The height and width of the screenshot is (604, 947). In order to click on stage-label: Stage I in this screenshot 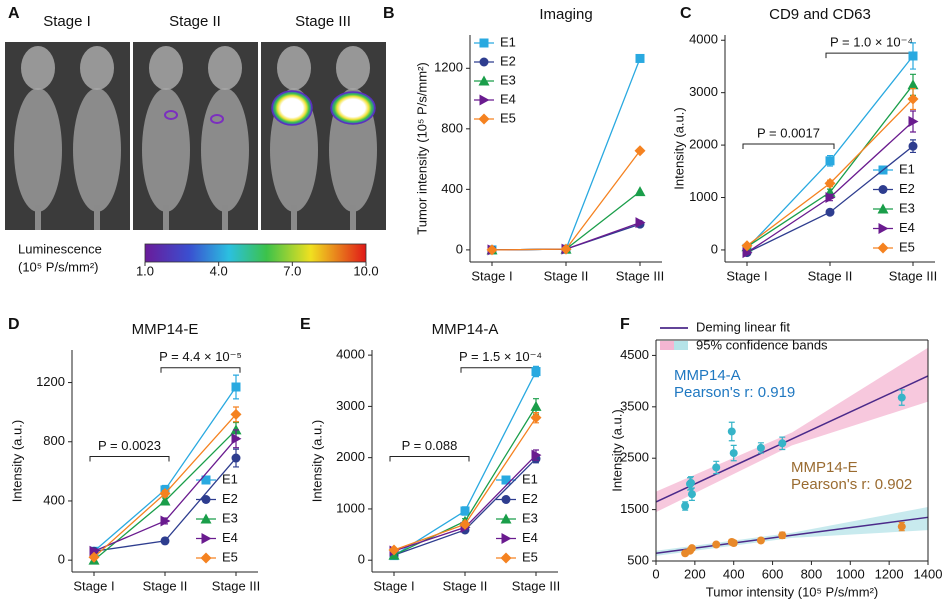, I will do `click(67, 21)`.